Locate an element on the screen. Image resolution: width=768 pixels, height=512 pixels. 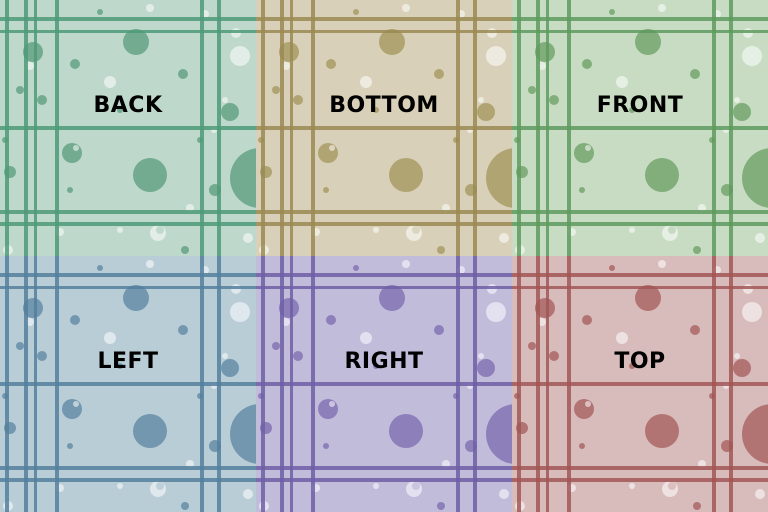
face-right-label: RIGHT is located at coordinates (384, 361).